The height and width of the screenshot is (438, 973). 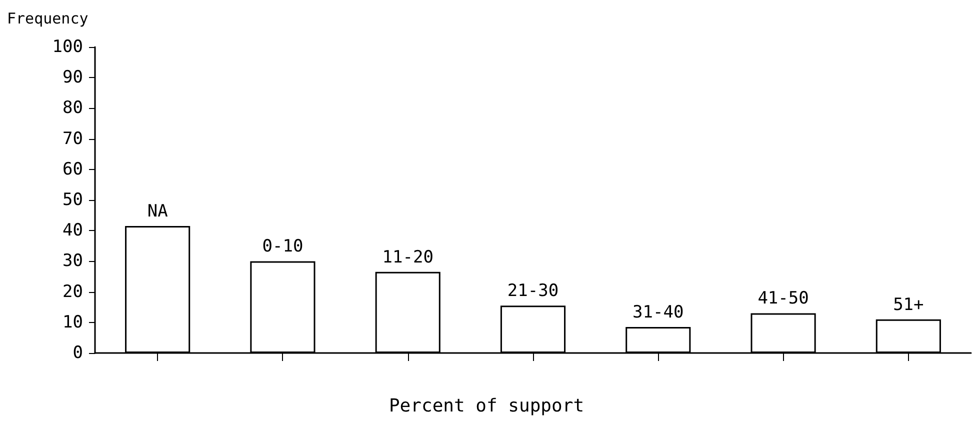 What do you see at coordinates (72, 169) in the screenshot?
I see `y-tick-label: 60` at bounding box center [72, 169].